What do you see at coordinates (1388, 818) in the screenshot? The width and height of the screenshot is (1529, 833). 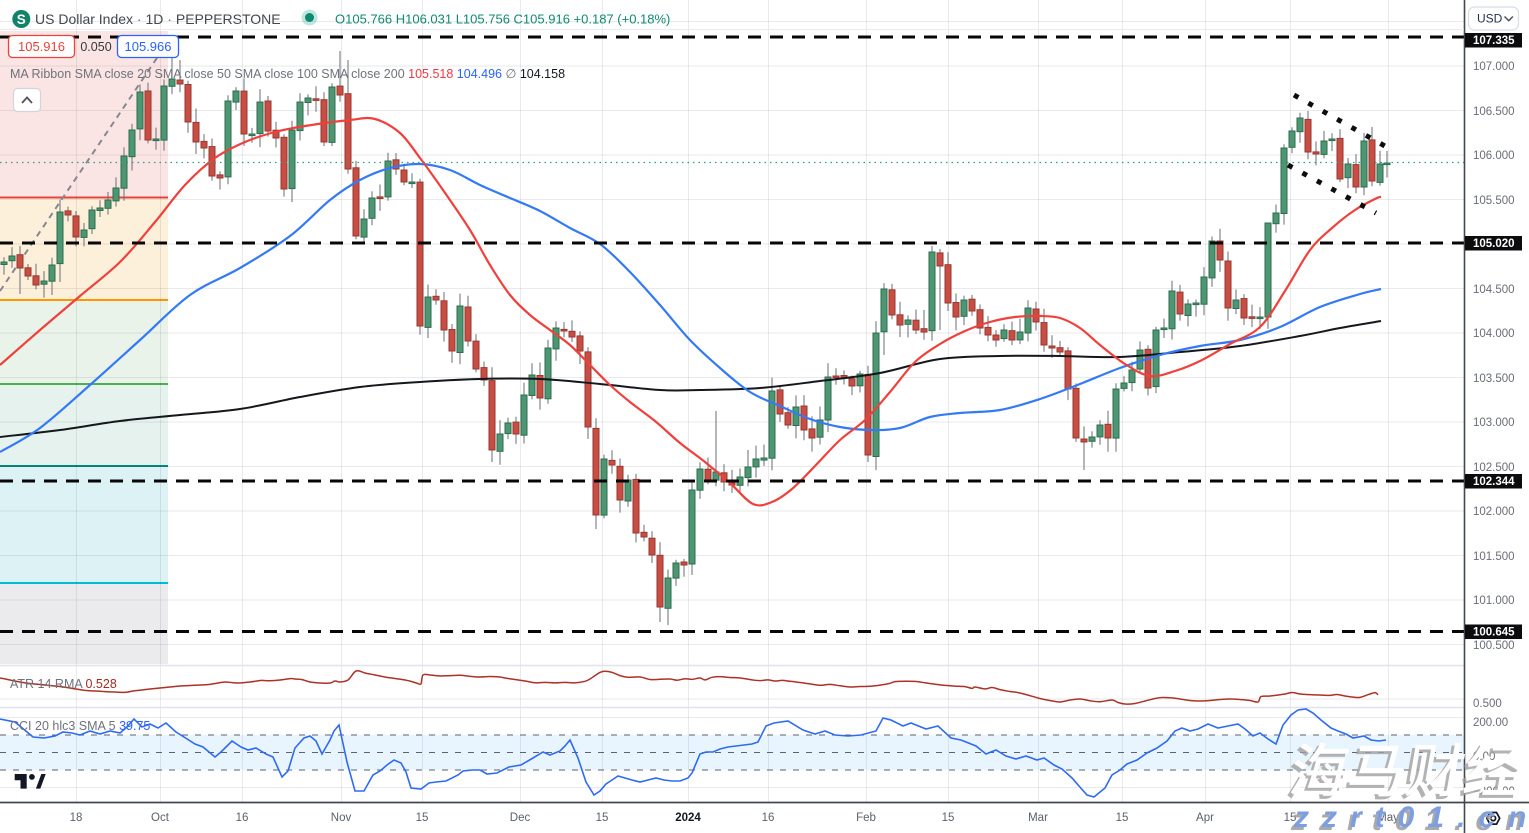 I see `svg-text: May` at bounding box center [1388, 818].